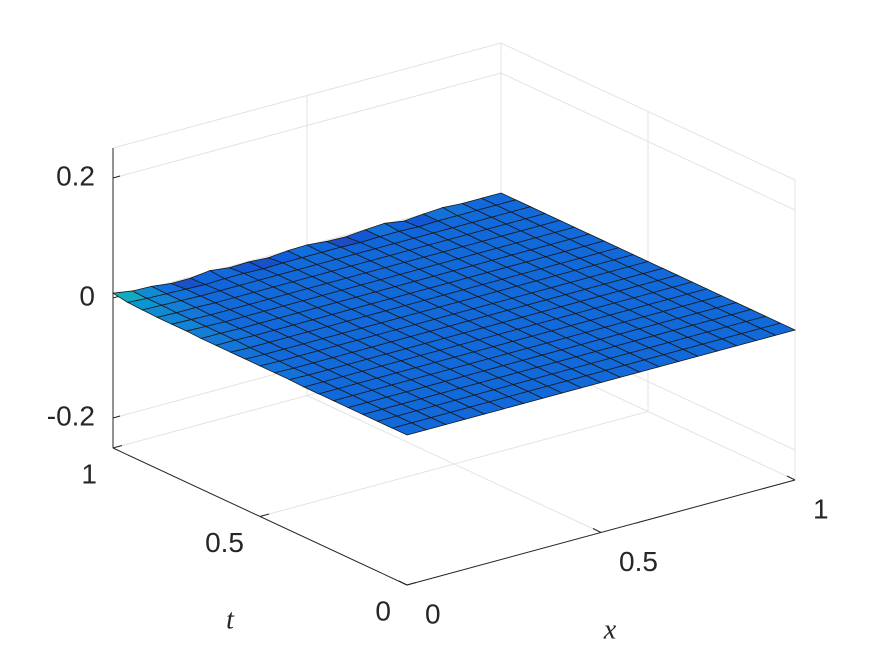  Describe the element at coordinates (89, 473) in the screenshot. I see `t-tick-label: 1` at that location.